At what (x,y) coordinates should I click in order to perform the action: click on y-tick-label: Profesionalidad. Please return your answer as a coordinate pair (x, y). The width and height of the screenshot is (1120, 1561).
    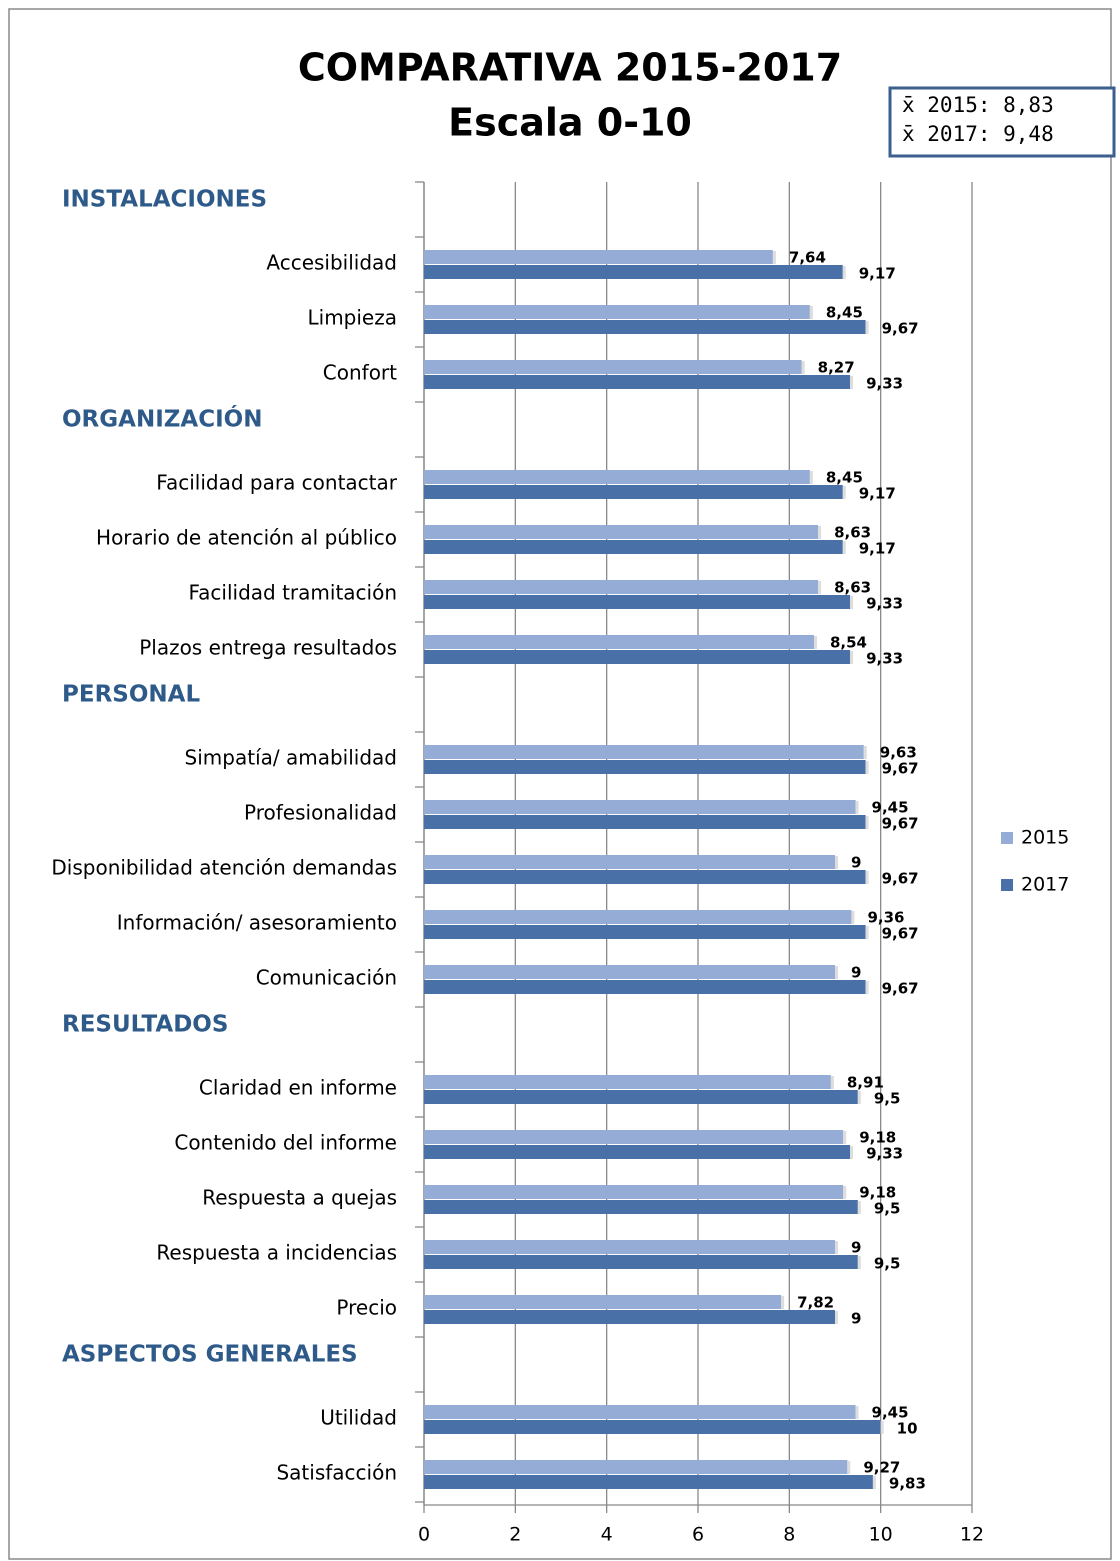
    Looking at the image, I should click on (320, 813).